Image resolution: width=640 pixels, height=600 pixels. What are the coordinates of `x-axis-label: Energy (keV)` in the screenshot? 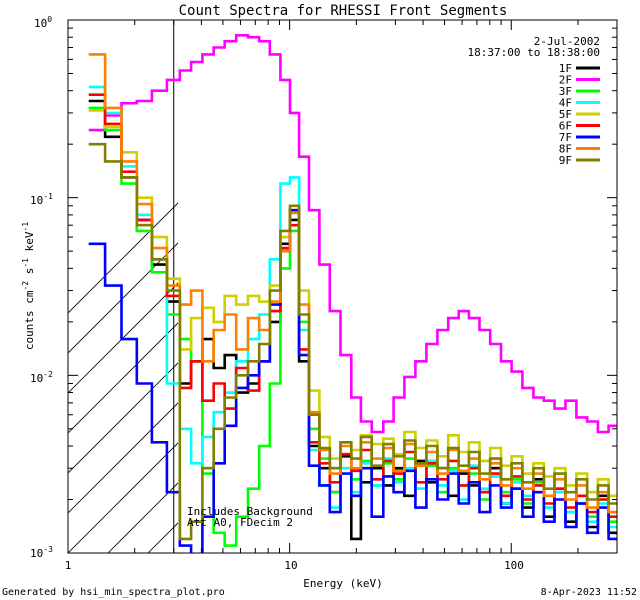 It's located at (342, 583).